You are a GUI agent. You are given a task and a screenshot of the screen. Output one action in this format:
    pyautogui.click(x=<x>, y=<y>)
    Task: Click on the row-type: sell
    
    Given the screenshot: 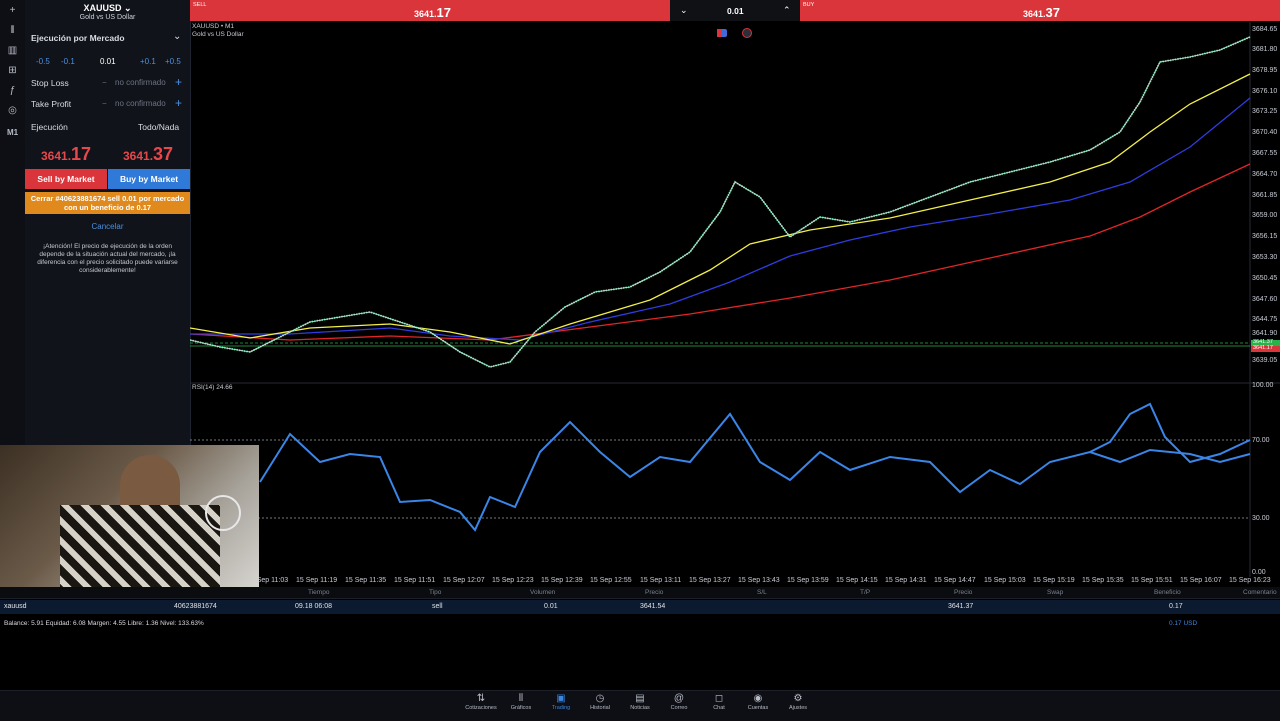 What is the action you would take?
    pyautogui.click(x=437, y=606)
    